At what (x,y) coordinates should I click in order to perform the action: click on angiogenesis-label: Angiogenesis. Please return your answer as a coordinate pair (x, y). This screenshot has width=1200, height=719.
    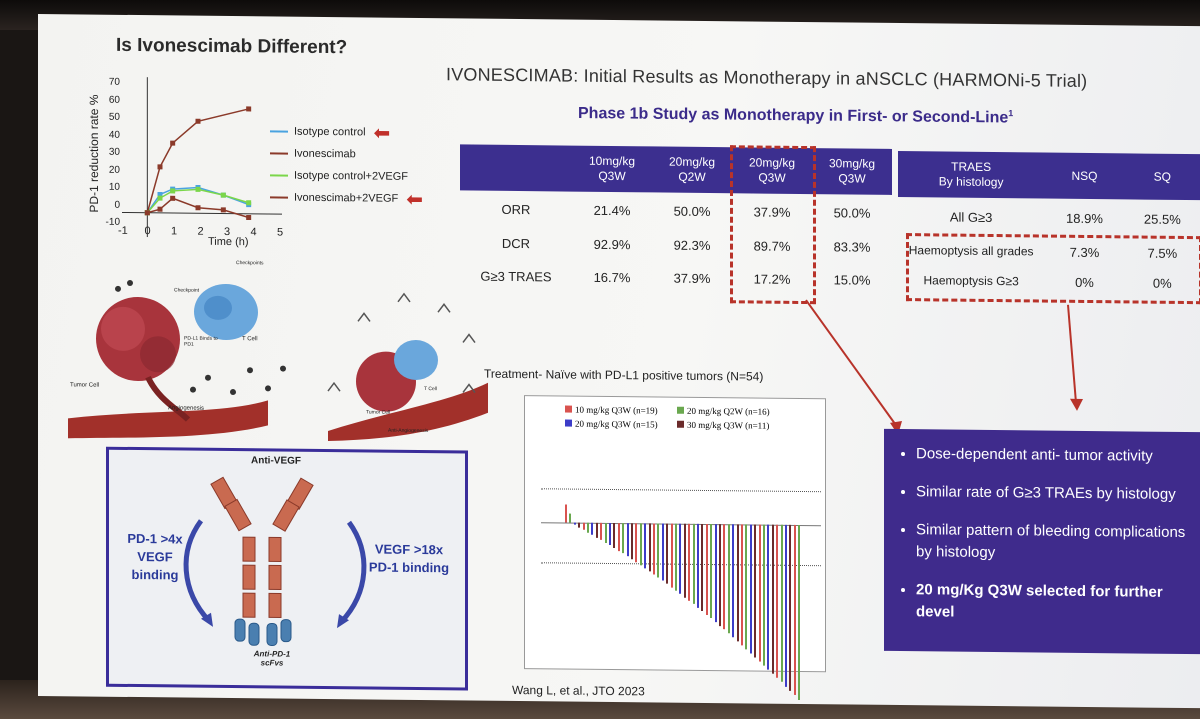
    Looking at the image, I should click on (186, 408).